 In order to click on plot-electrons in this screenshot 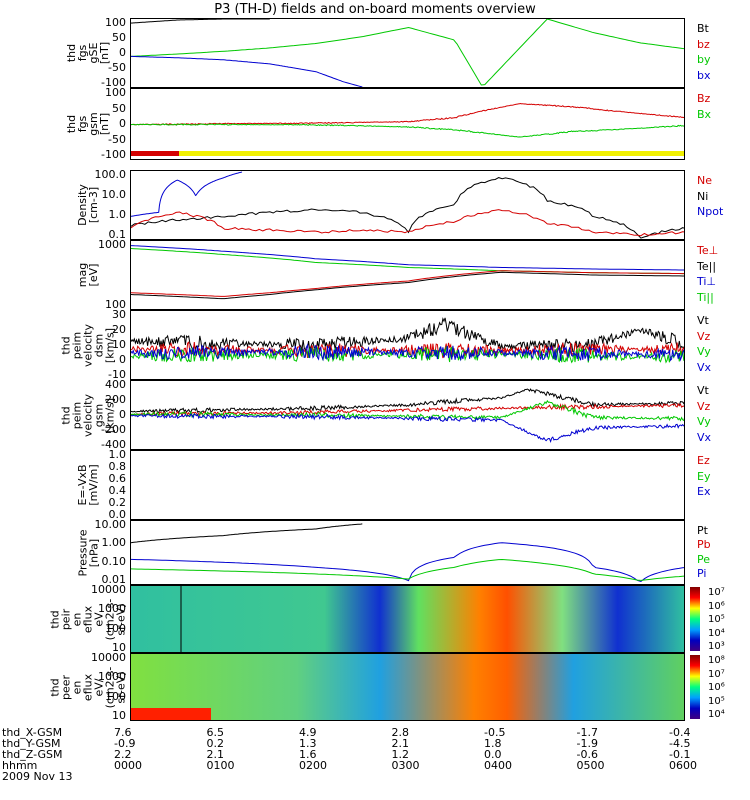, I will do `click(407, 687)`.